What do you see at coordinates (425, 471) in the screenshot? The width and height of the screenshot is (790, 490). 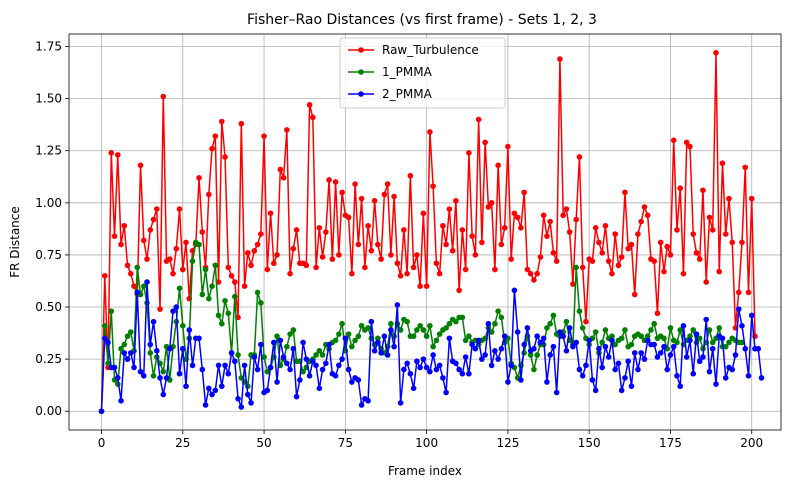 I see `x-axis-label: Frame index` at bounding box center [425, 471].